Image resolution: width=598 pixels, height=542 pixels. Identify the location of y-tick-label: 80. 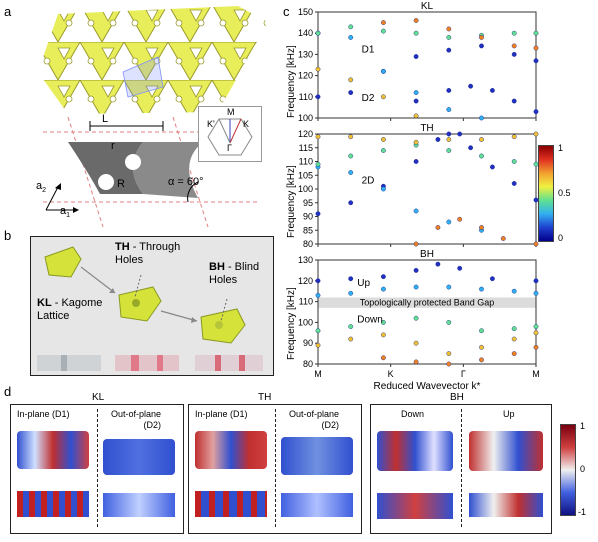
(308, 244).